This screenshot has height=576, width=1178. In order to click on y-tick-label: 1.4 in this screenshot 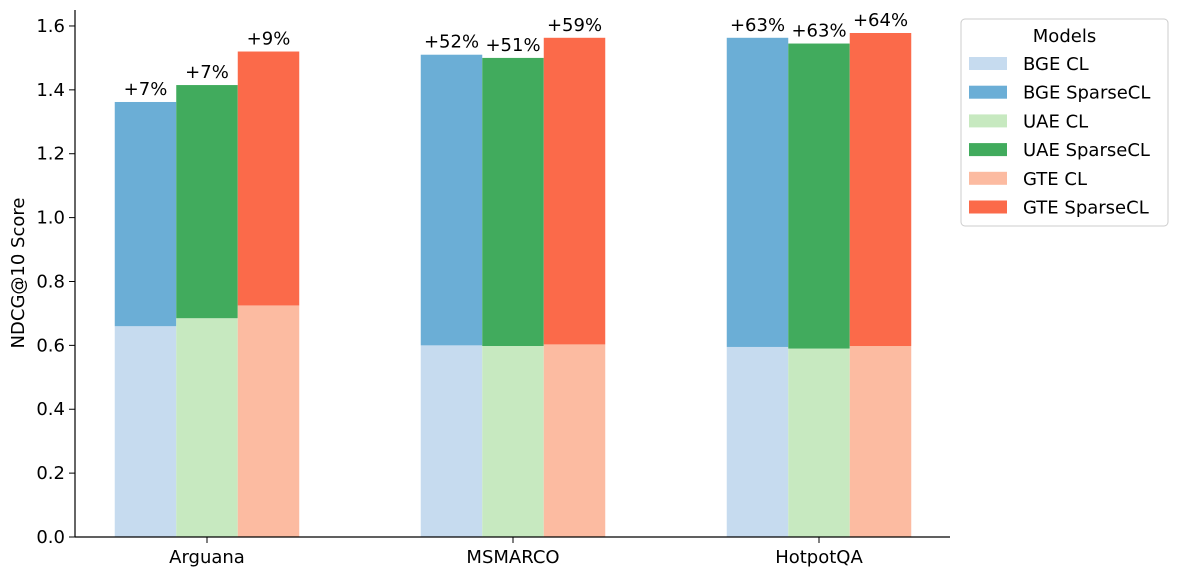, I will do `click(50, 90)`.